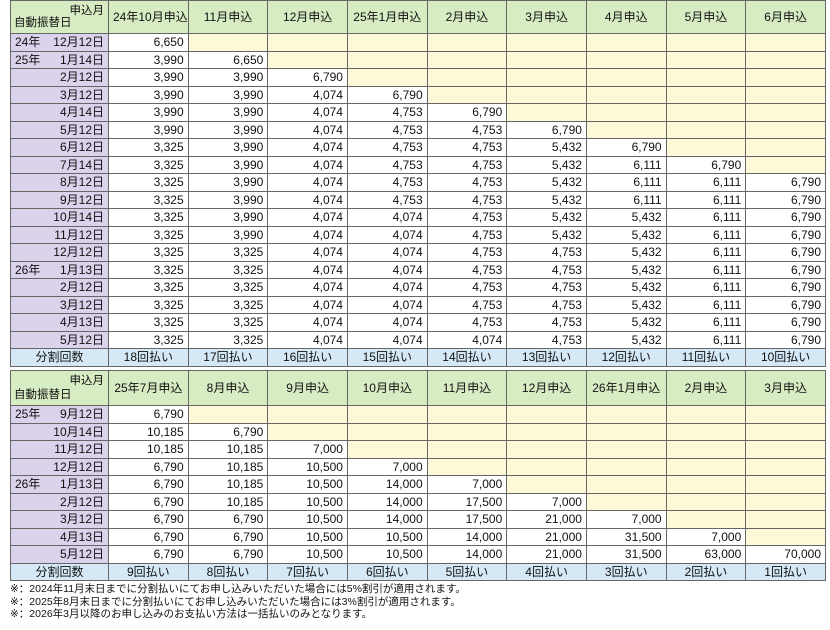 The image size is (830, 630). Describe the element at coordinates (78, 466) in the screenshot. I see `date: 12月12日` at that location.